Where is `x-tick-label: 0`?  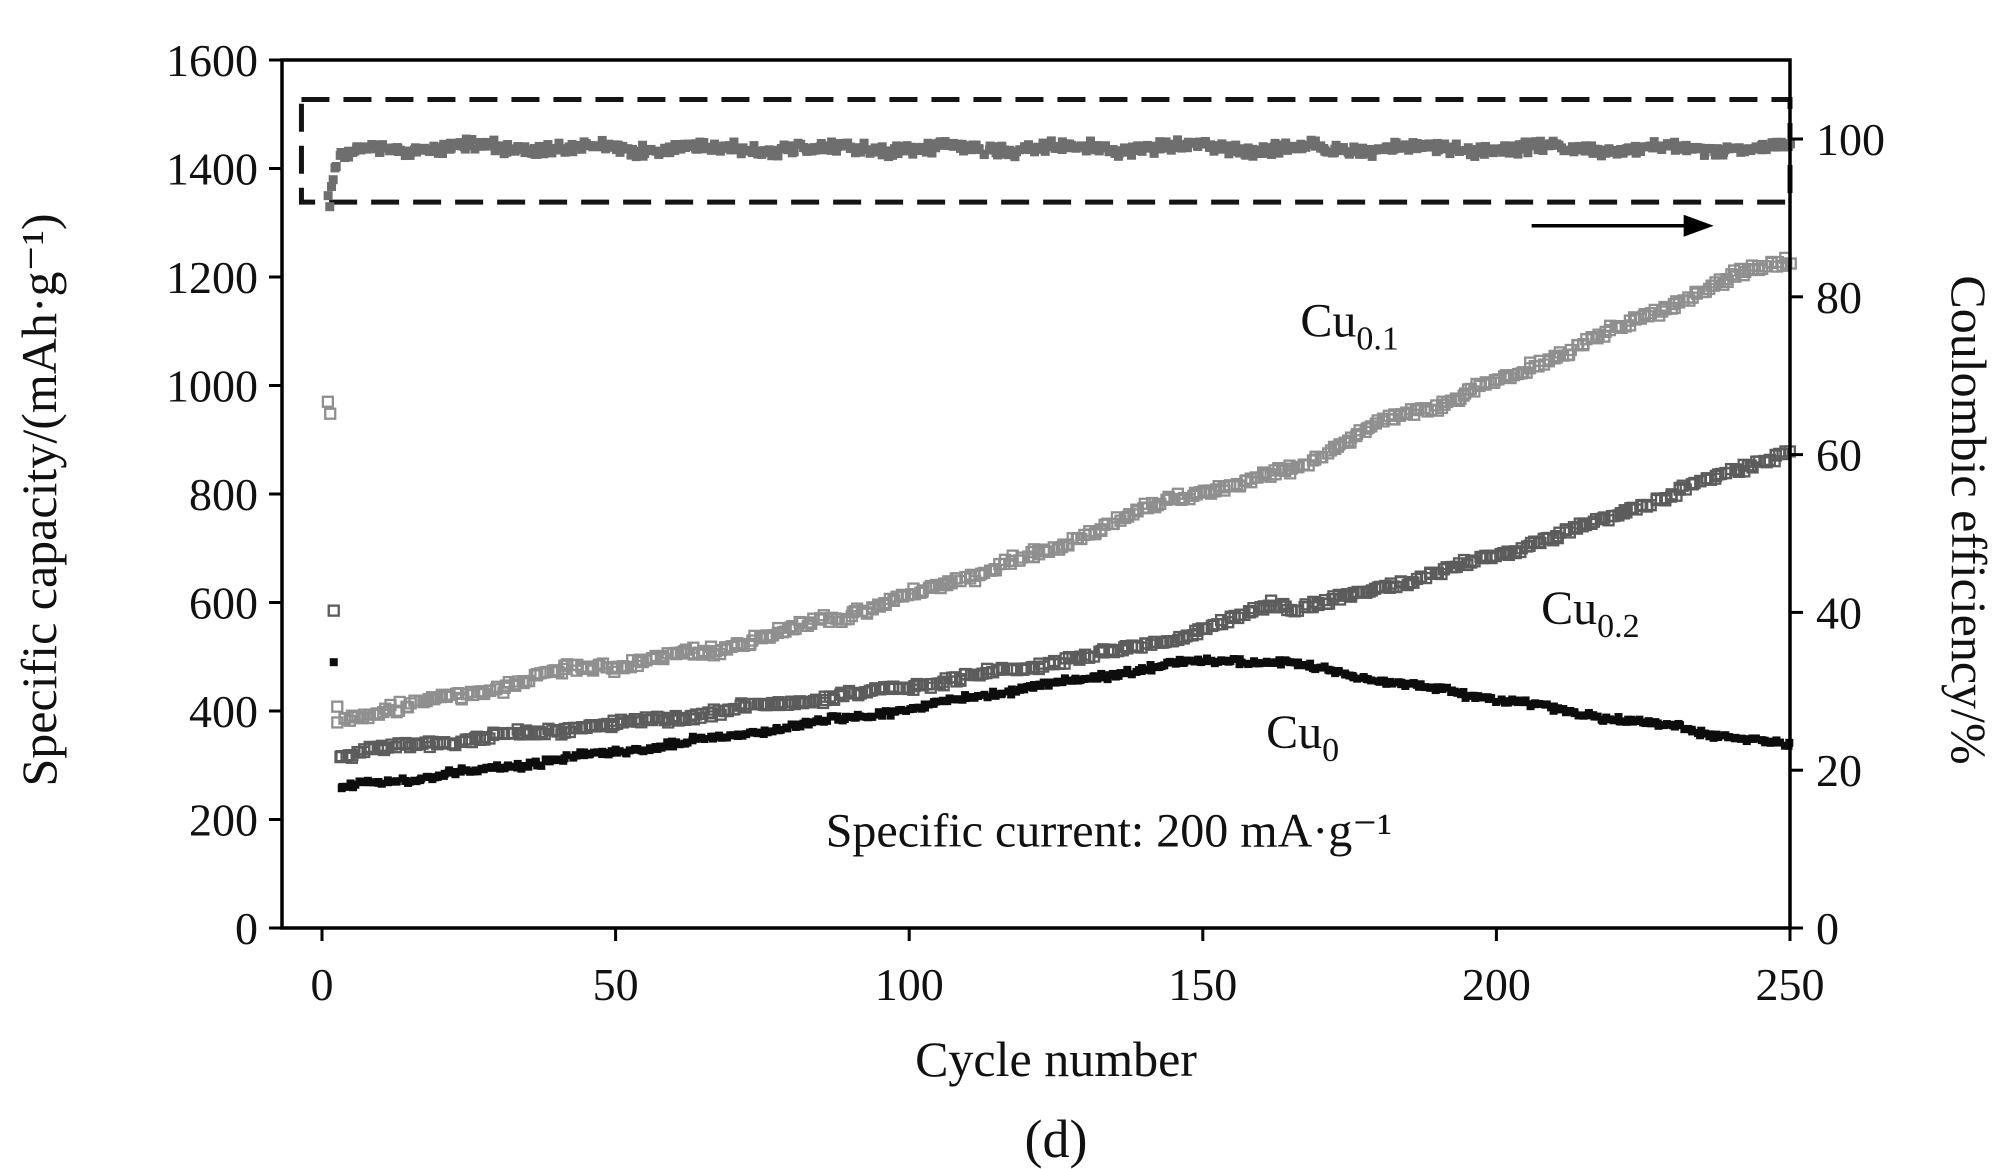
x-tick-label: 0 is located at coordinates (322, 984).